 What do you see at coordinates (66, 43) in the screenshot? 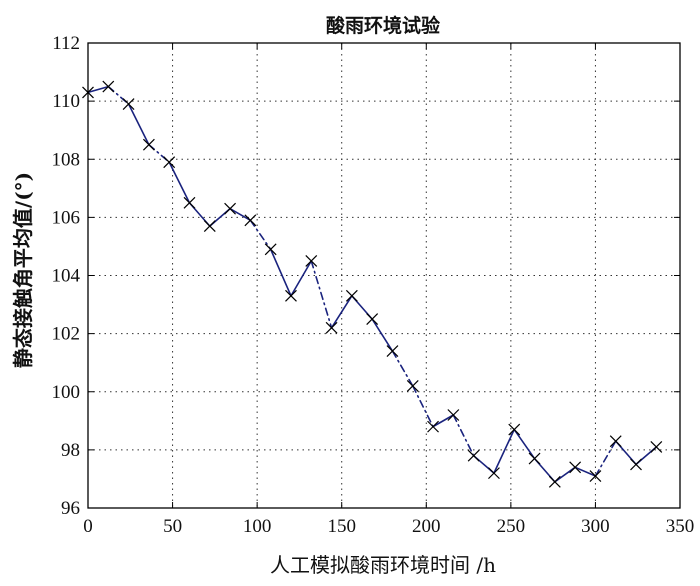
I see `y-tick-label: 112` at bounding box center [66, 43].